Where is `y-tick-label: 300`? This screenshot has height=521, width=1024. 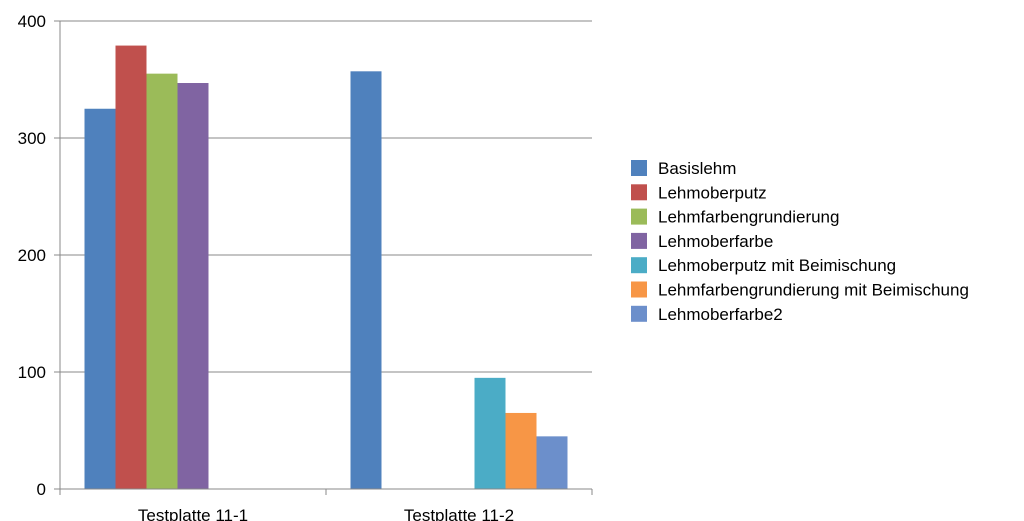 y-tick-label: 300 is located at coordinates (32, 138).